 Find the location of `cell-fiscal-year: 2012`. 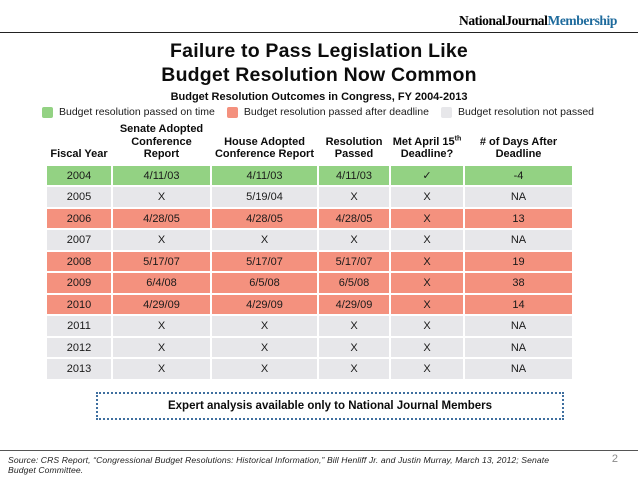

cell-fiscal-year: 2012 is located at coordinates (79, 347).